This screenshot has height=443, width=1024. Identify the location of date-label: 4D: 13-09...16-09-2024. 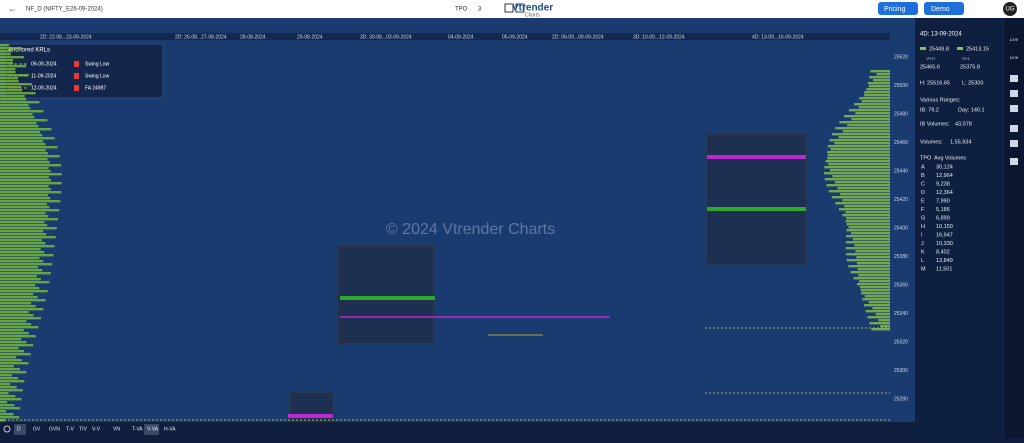
(778, 37).